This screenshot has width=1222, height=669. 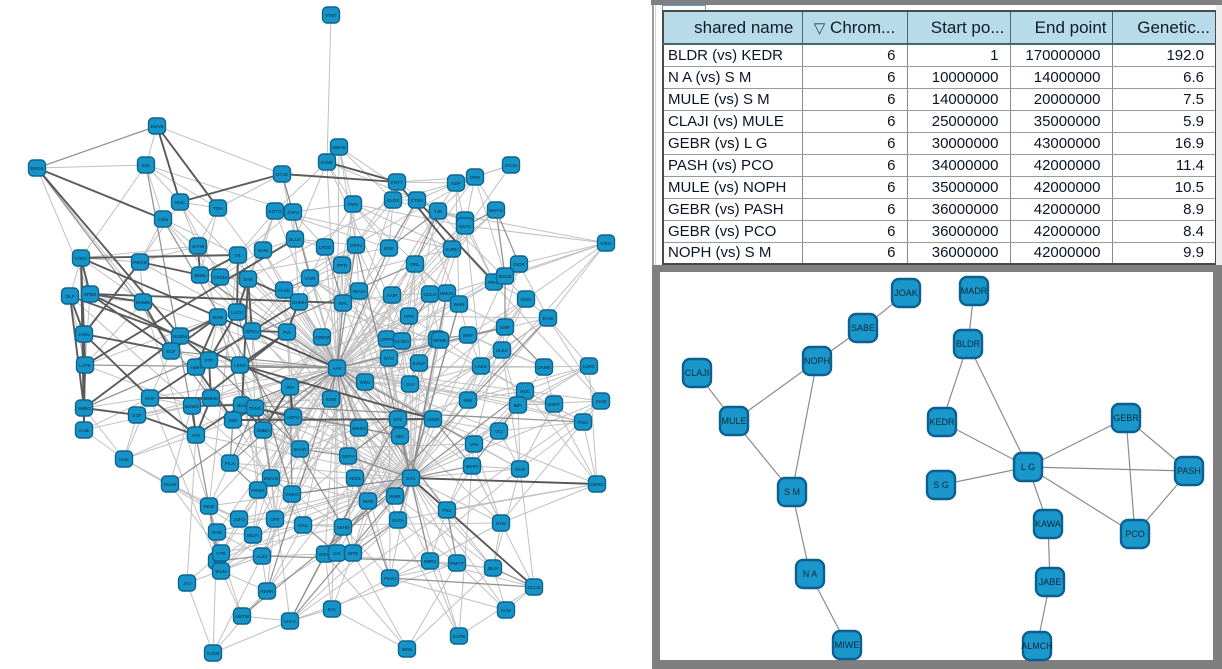 What do you see at coordinates (389, 248) in the screenshot?
I see `svg-text: EDK` at bounding box center [389, 248].